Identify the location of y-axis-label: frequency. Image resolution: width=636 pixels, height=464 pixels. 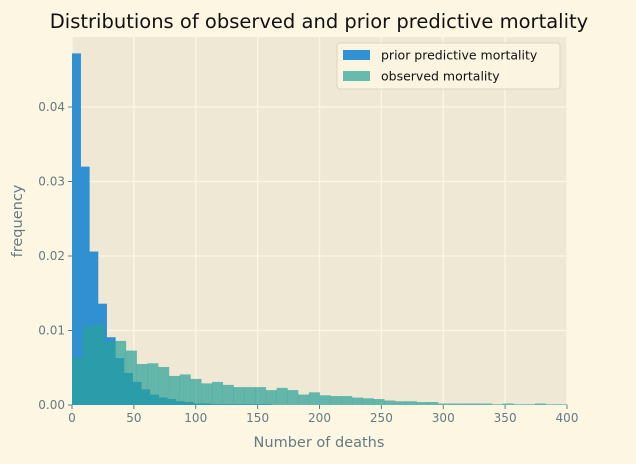
(18, 220).